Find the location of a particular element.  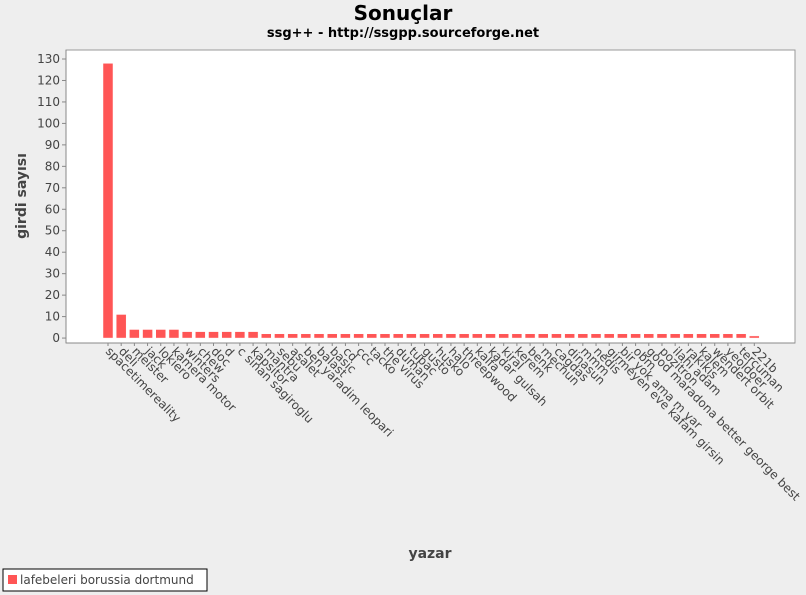

y-tick-label: 80 is located at coordinates (52, 166).